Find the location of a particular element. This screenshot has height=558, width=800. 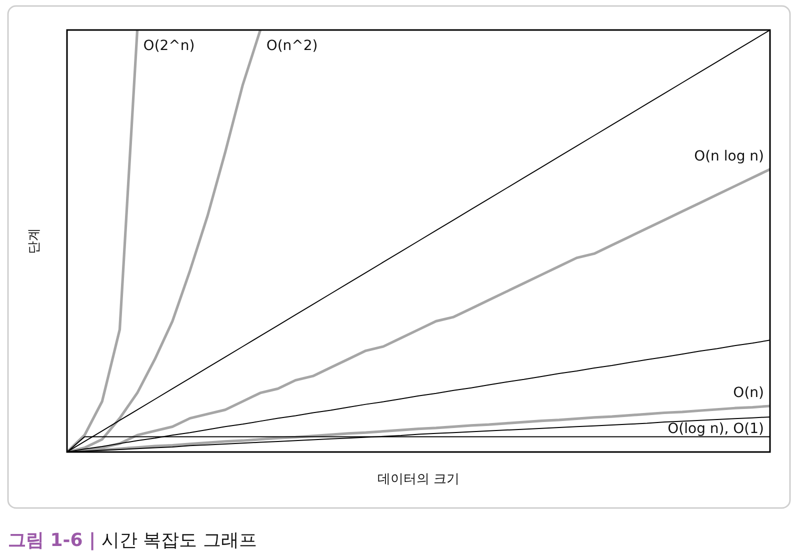

text: 그림 1-6 | 시간 복잡도 그래프 is located at coordinates (132, 540).